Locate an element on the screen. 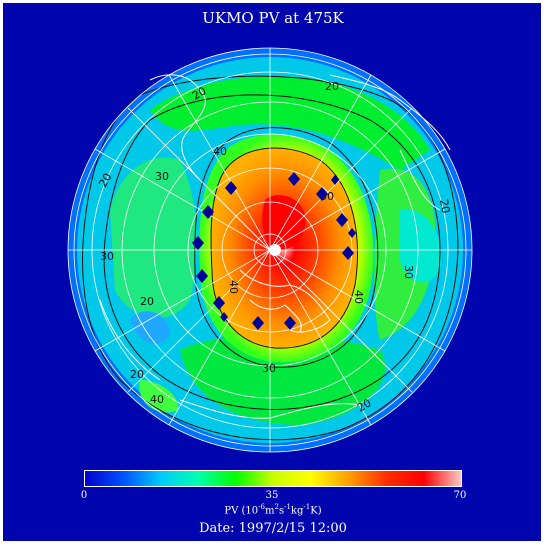  pv-field-green-south is located at coordinates (283, 380).